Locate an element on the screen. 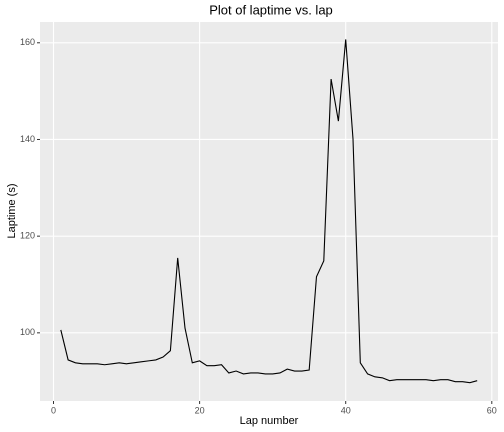 This screenshot has height=432, width=504. x-axis-label: Lap number is located at coordinates (269, 421).